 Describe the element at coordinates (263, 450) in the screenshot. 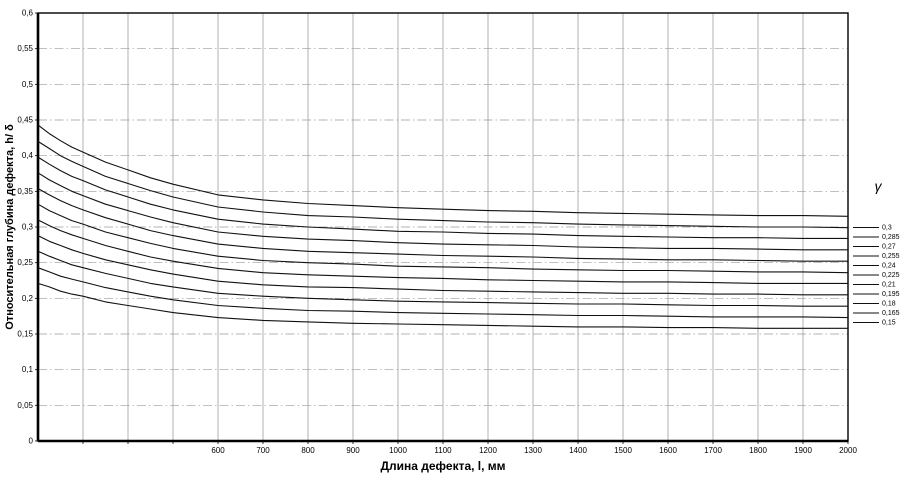

I see `x-tick-label: 700` at that location.